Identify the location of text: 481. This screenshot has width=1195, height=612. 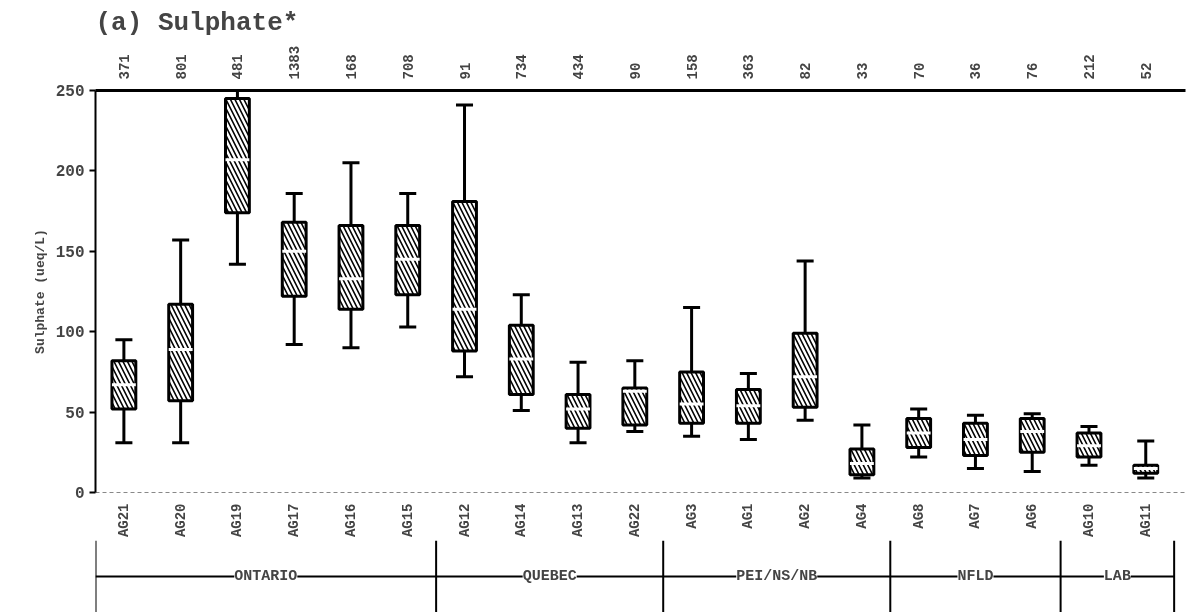
(238, 67).